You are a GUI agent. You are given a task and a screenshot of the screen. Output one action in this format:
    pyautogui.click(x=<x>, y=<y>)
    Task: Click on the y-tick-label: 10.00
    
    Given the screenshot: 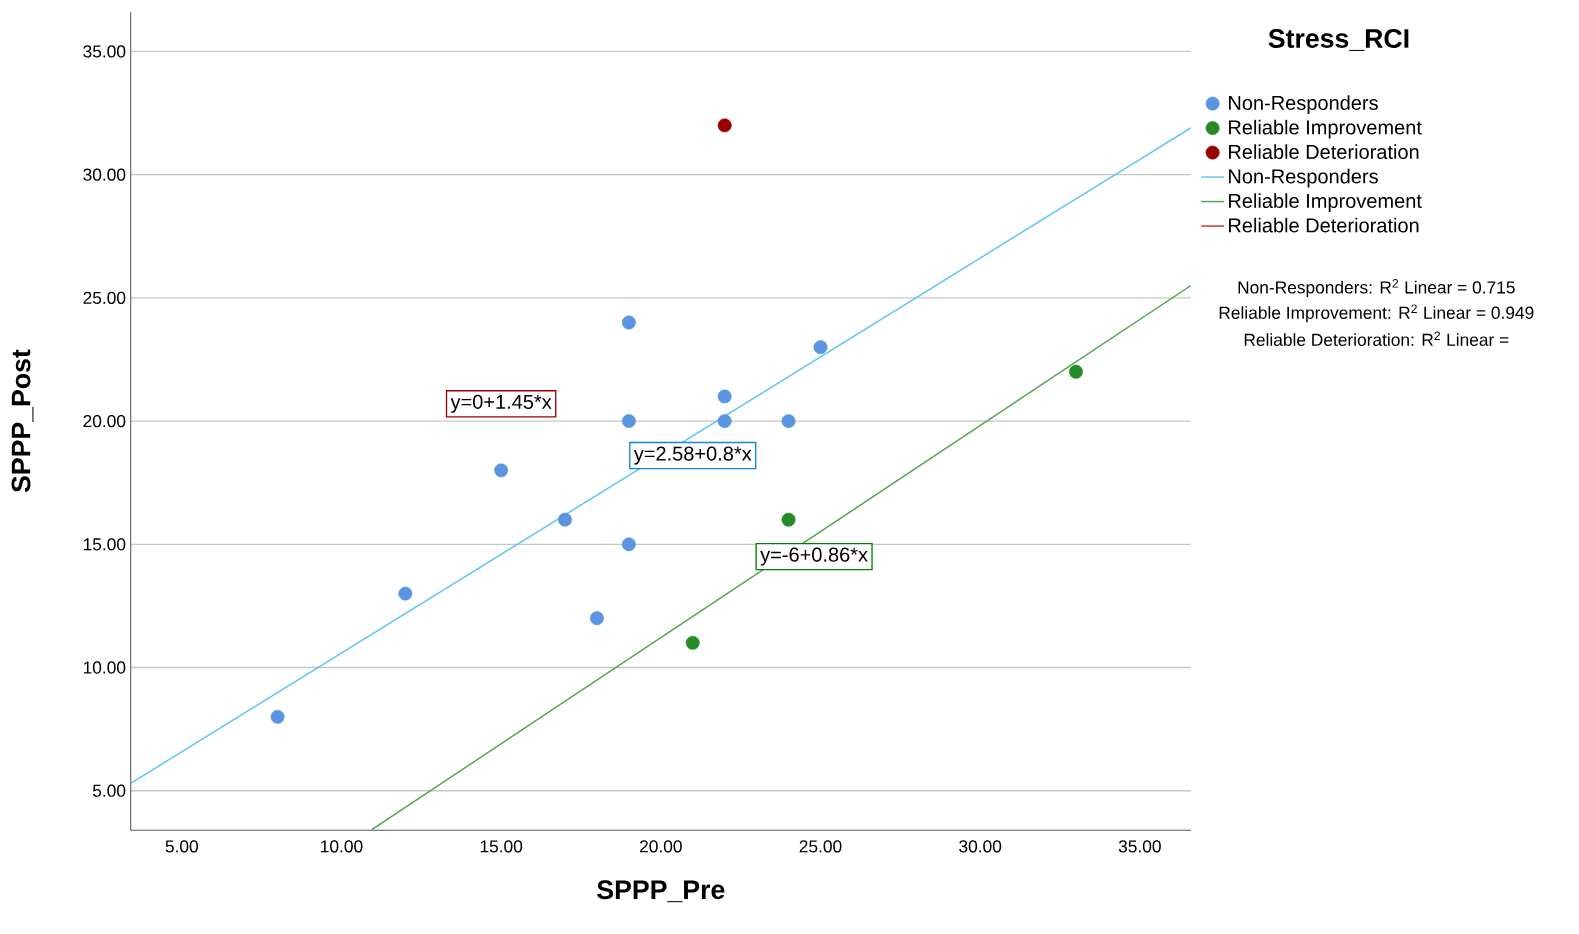 What is the action you would take?
    pyautogui.click(x=104, y=667)
    